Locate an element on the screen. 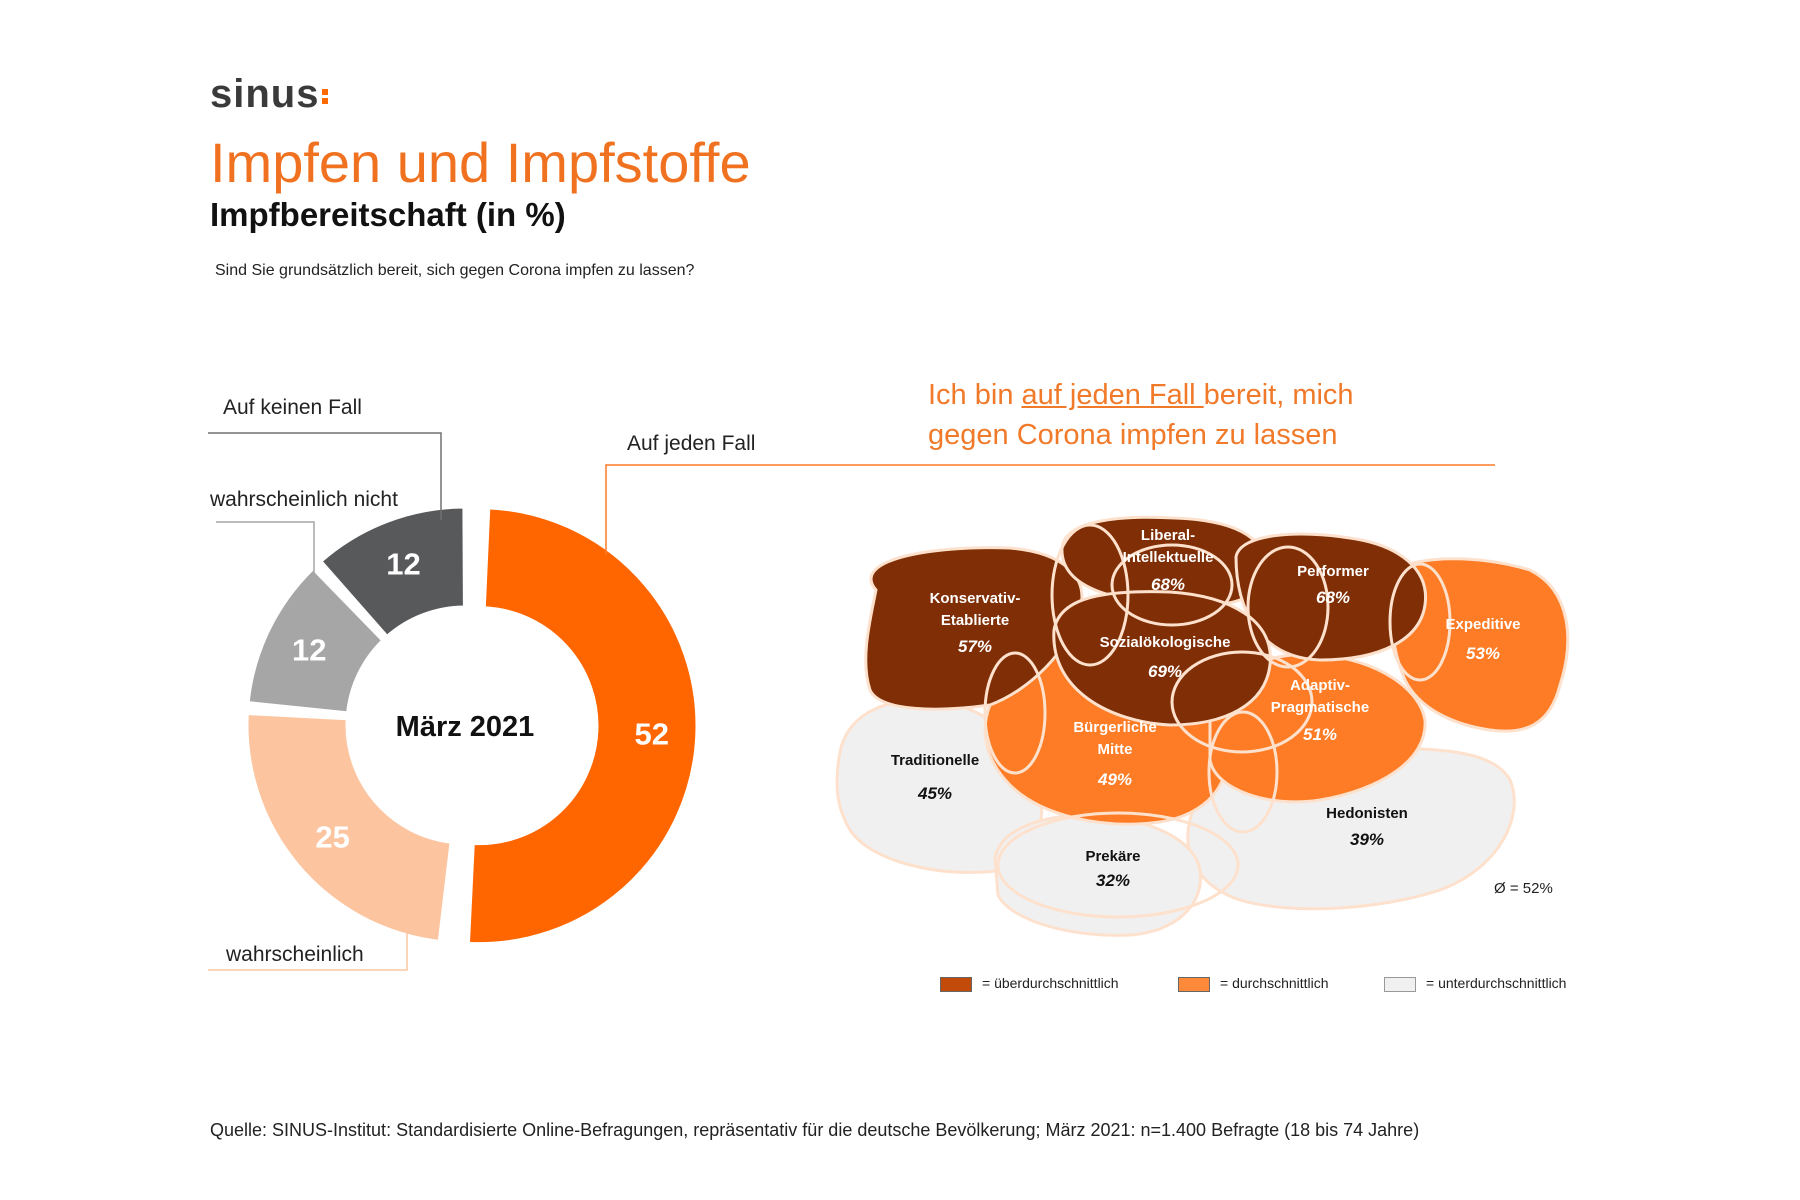 The width and height of the screenshot is (1800, 1200). legend-item-above: = überdurchschnittlich is located at coordinates (1029, 983).